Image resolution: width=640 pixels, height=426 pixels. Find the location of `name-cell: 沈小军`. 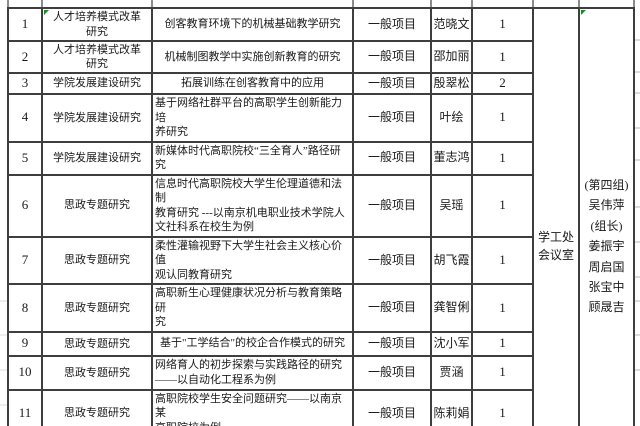

name-cell: 沈小军 is located at coordinates (451, 343).